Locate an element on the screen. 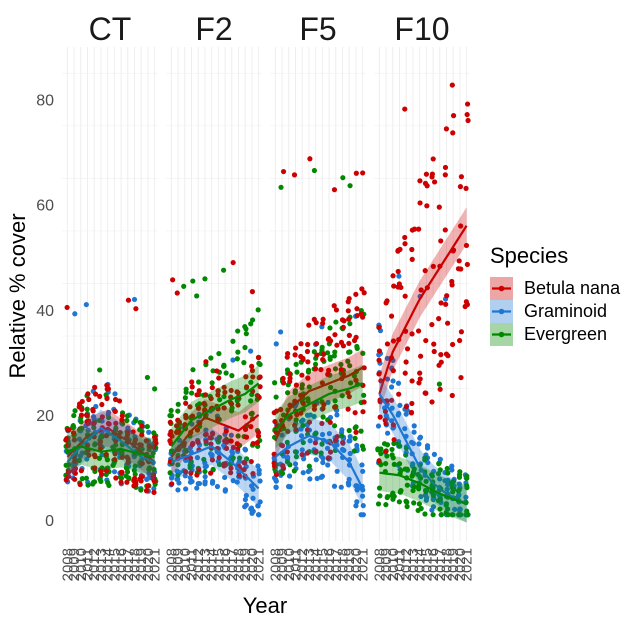  trend-line is located at coordinates (111, 445).